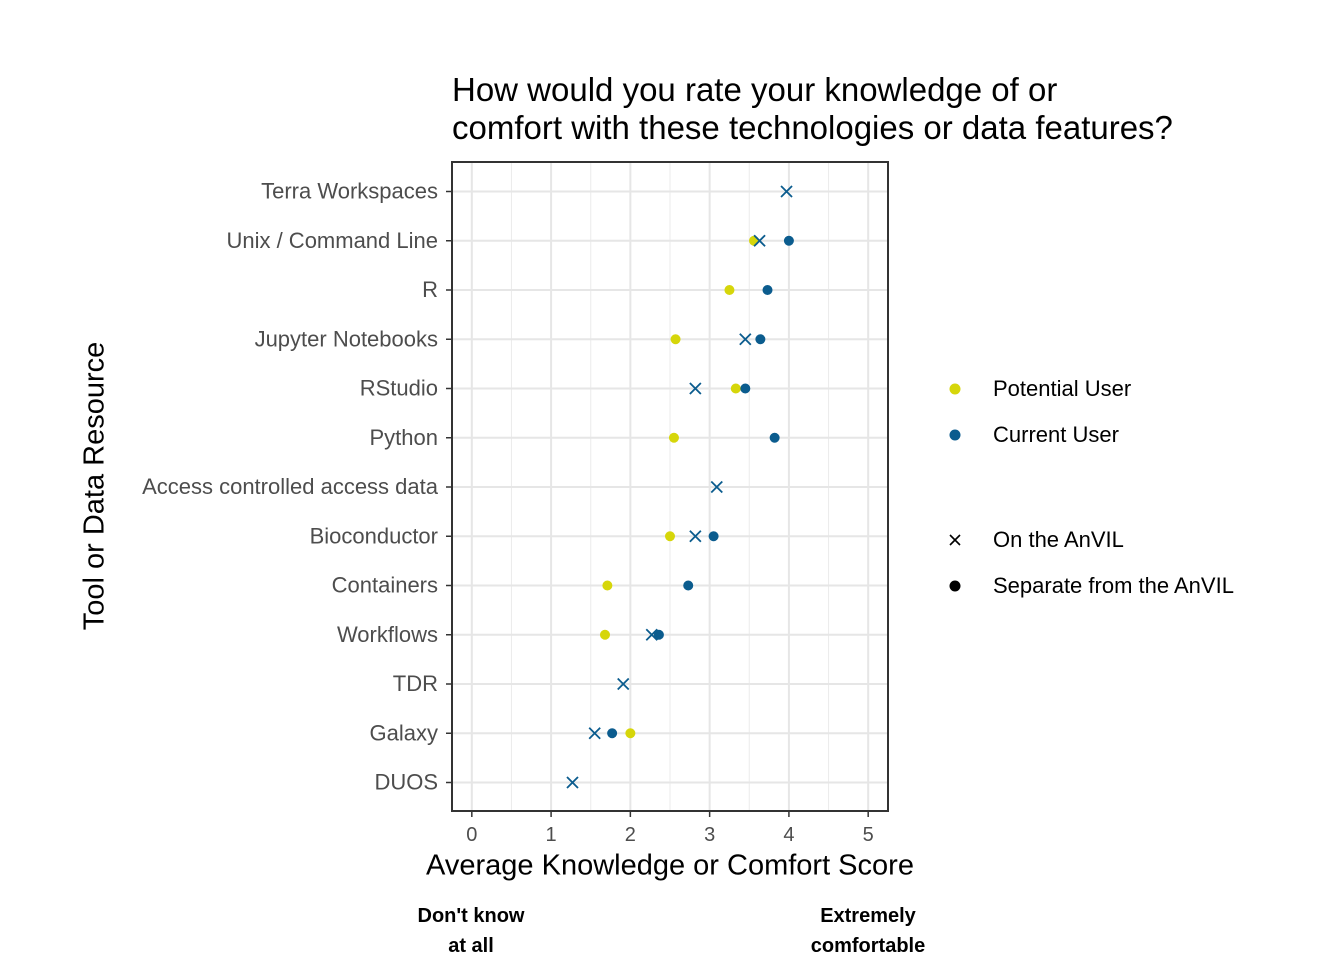 The width and height of the screenshot is (1344, 961). I want to click on x-tick-label: 1, so click(551, 835).